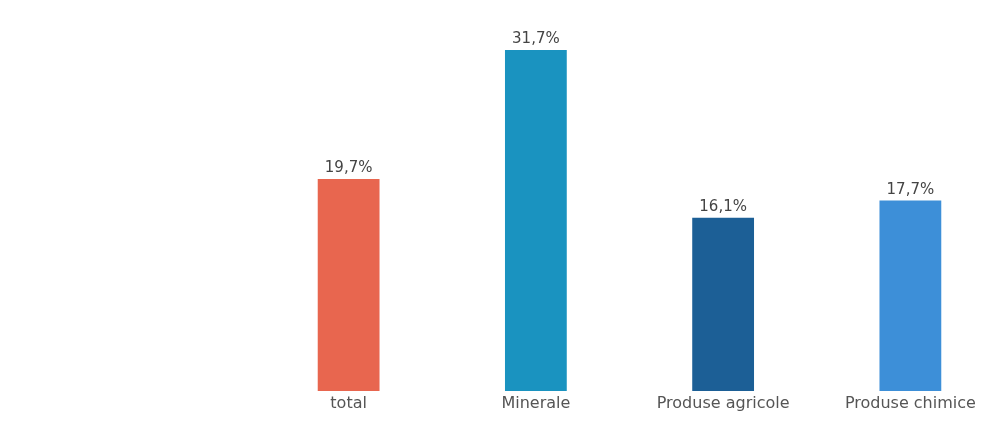 This screenshot has width=1004, height=436. I want to click on data-label: 17,7%, so click(910, 188).